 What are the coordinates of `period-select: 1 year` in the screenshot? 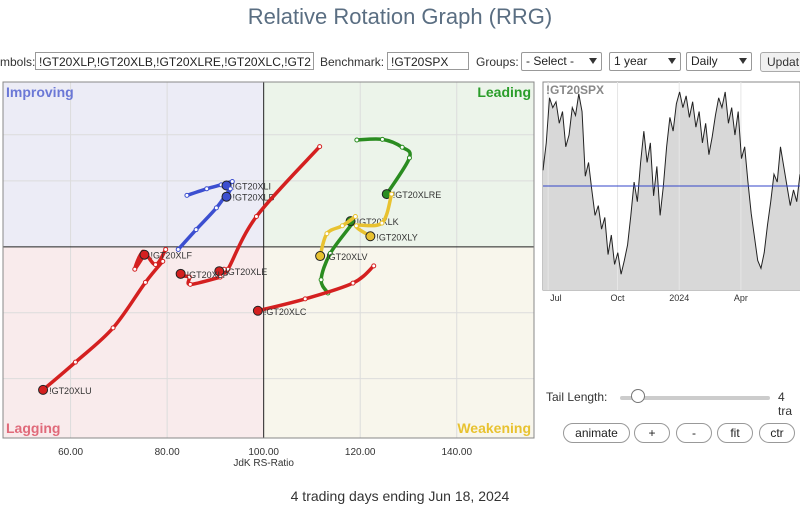 It's located at (645, 61).